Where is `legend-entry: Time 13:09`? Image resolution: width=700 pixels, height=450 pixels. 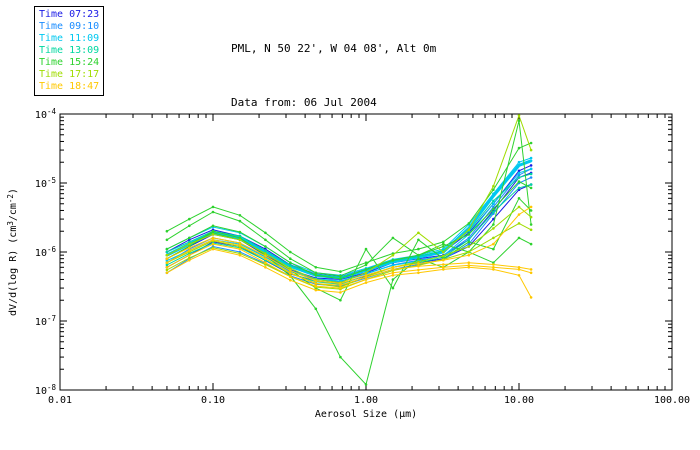 legend-entry: Time 13:09 is located at coordinates (69, 50).